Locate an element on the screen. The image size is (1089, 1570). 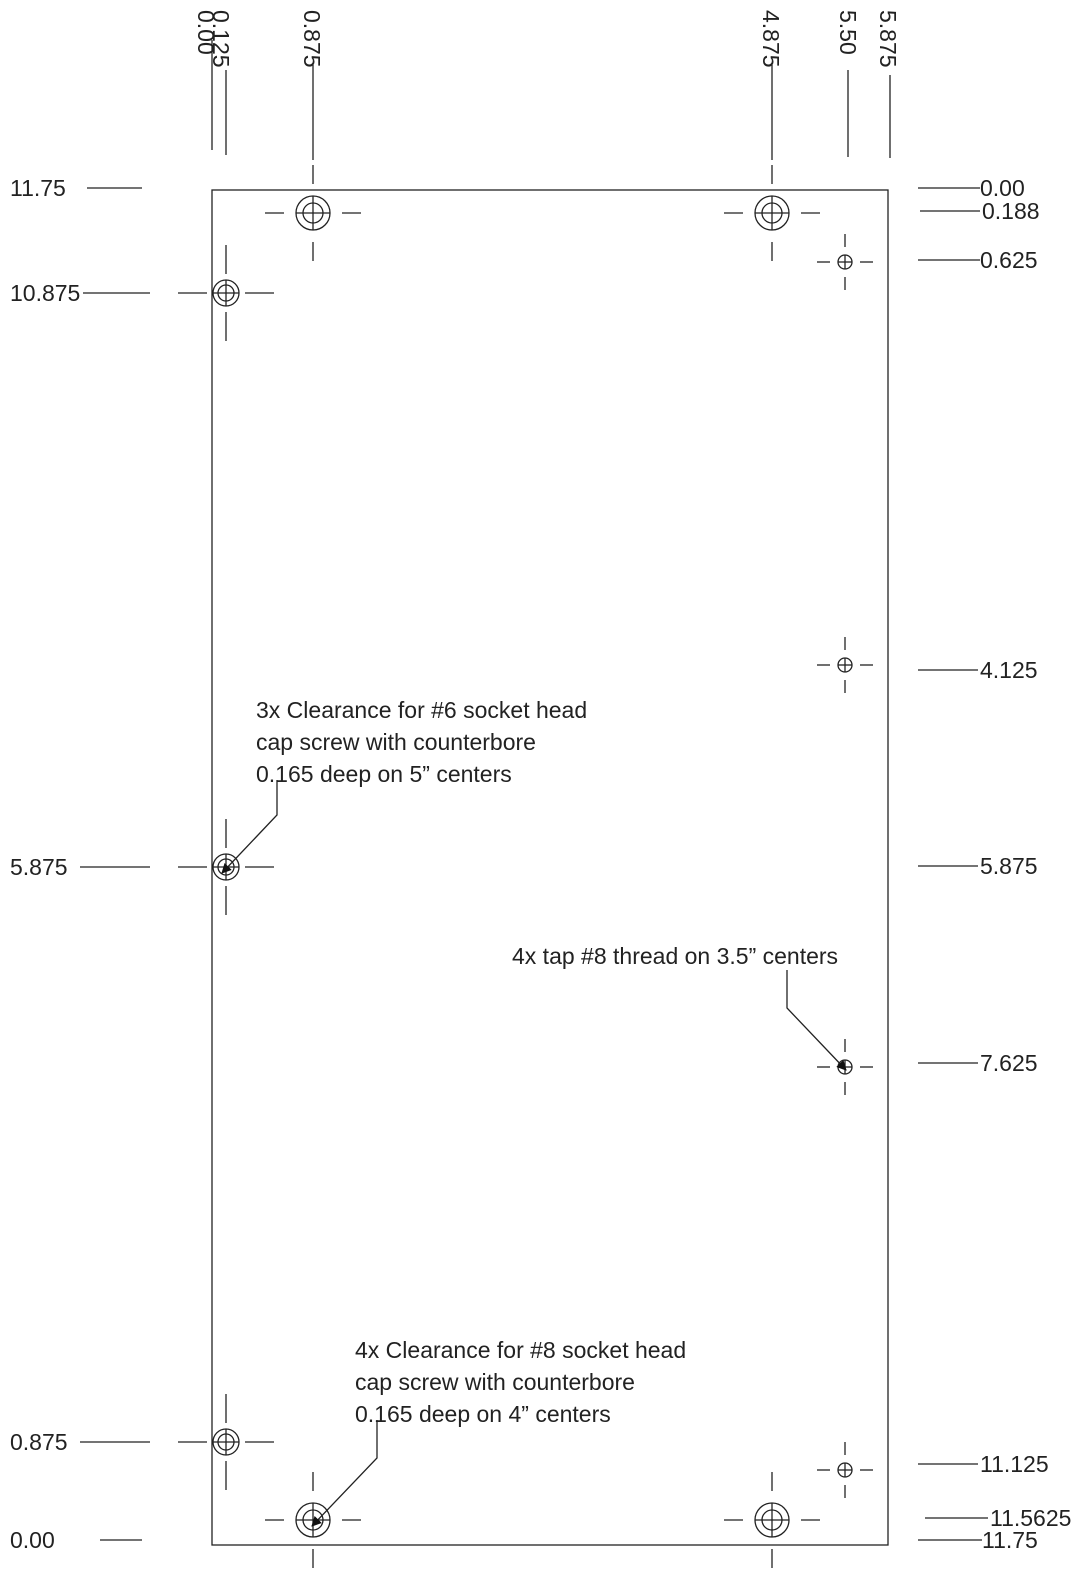
top-dimension-label: 5.875 is located at coordinates (888, 39).